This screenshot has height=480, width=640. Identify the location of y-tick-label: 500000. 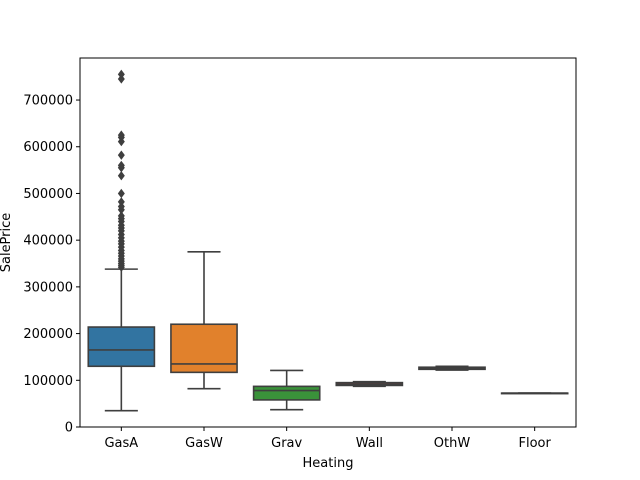
(48, 194).